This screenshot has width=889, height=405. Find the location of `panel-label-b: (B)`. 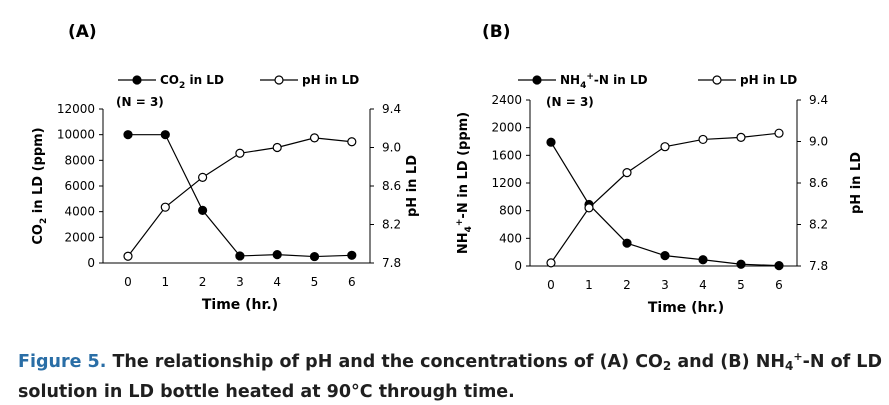

panel-label-b: (B) is located at coordinates (496, 32).